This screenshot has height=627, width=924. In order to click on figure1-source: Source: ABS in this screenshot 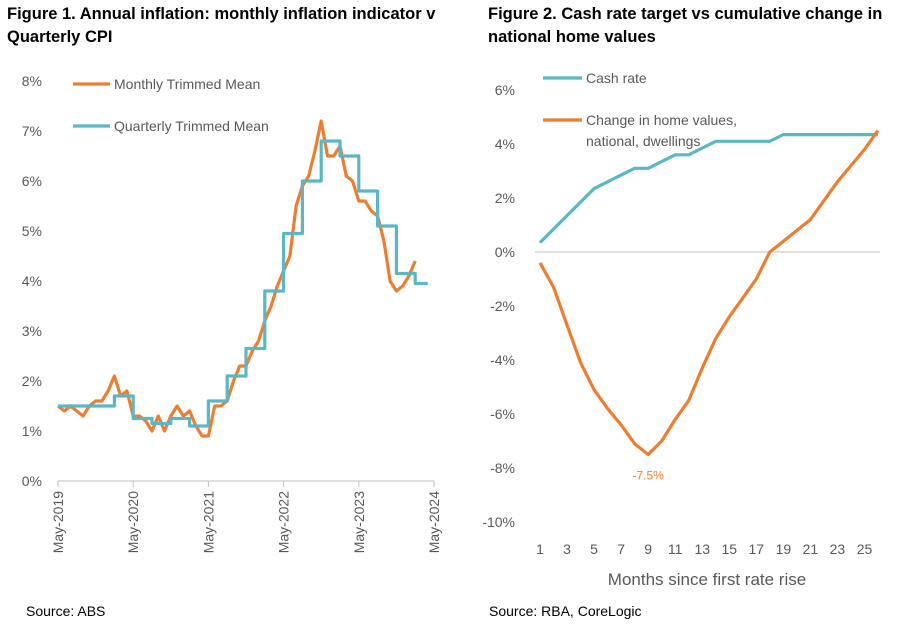, I will do `click(66, 611)`.